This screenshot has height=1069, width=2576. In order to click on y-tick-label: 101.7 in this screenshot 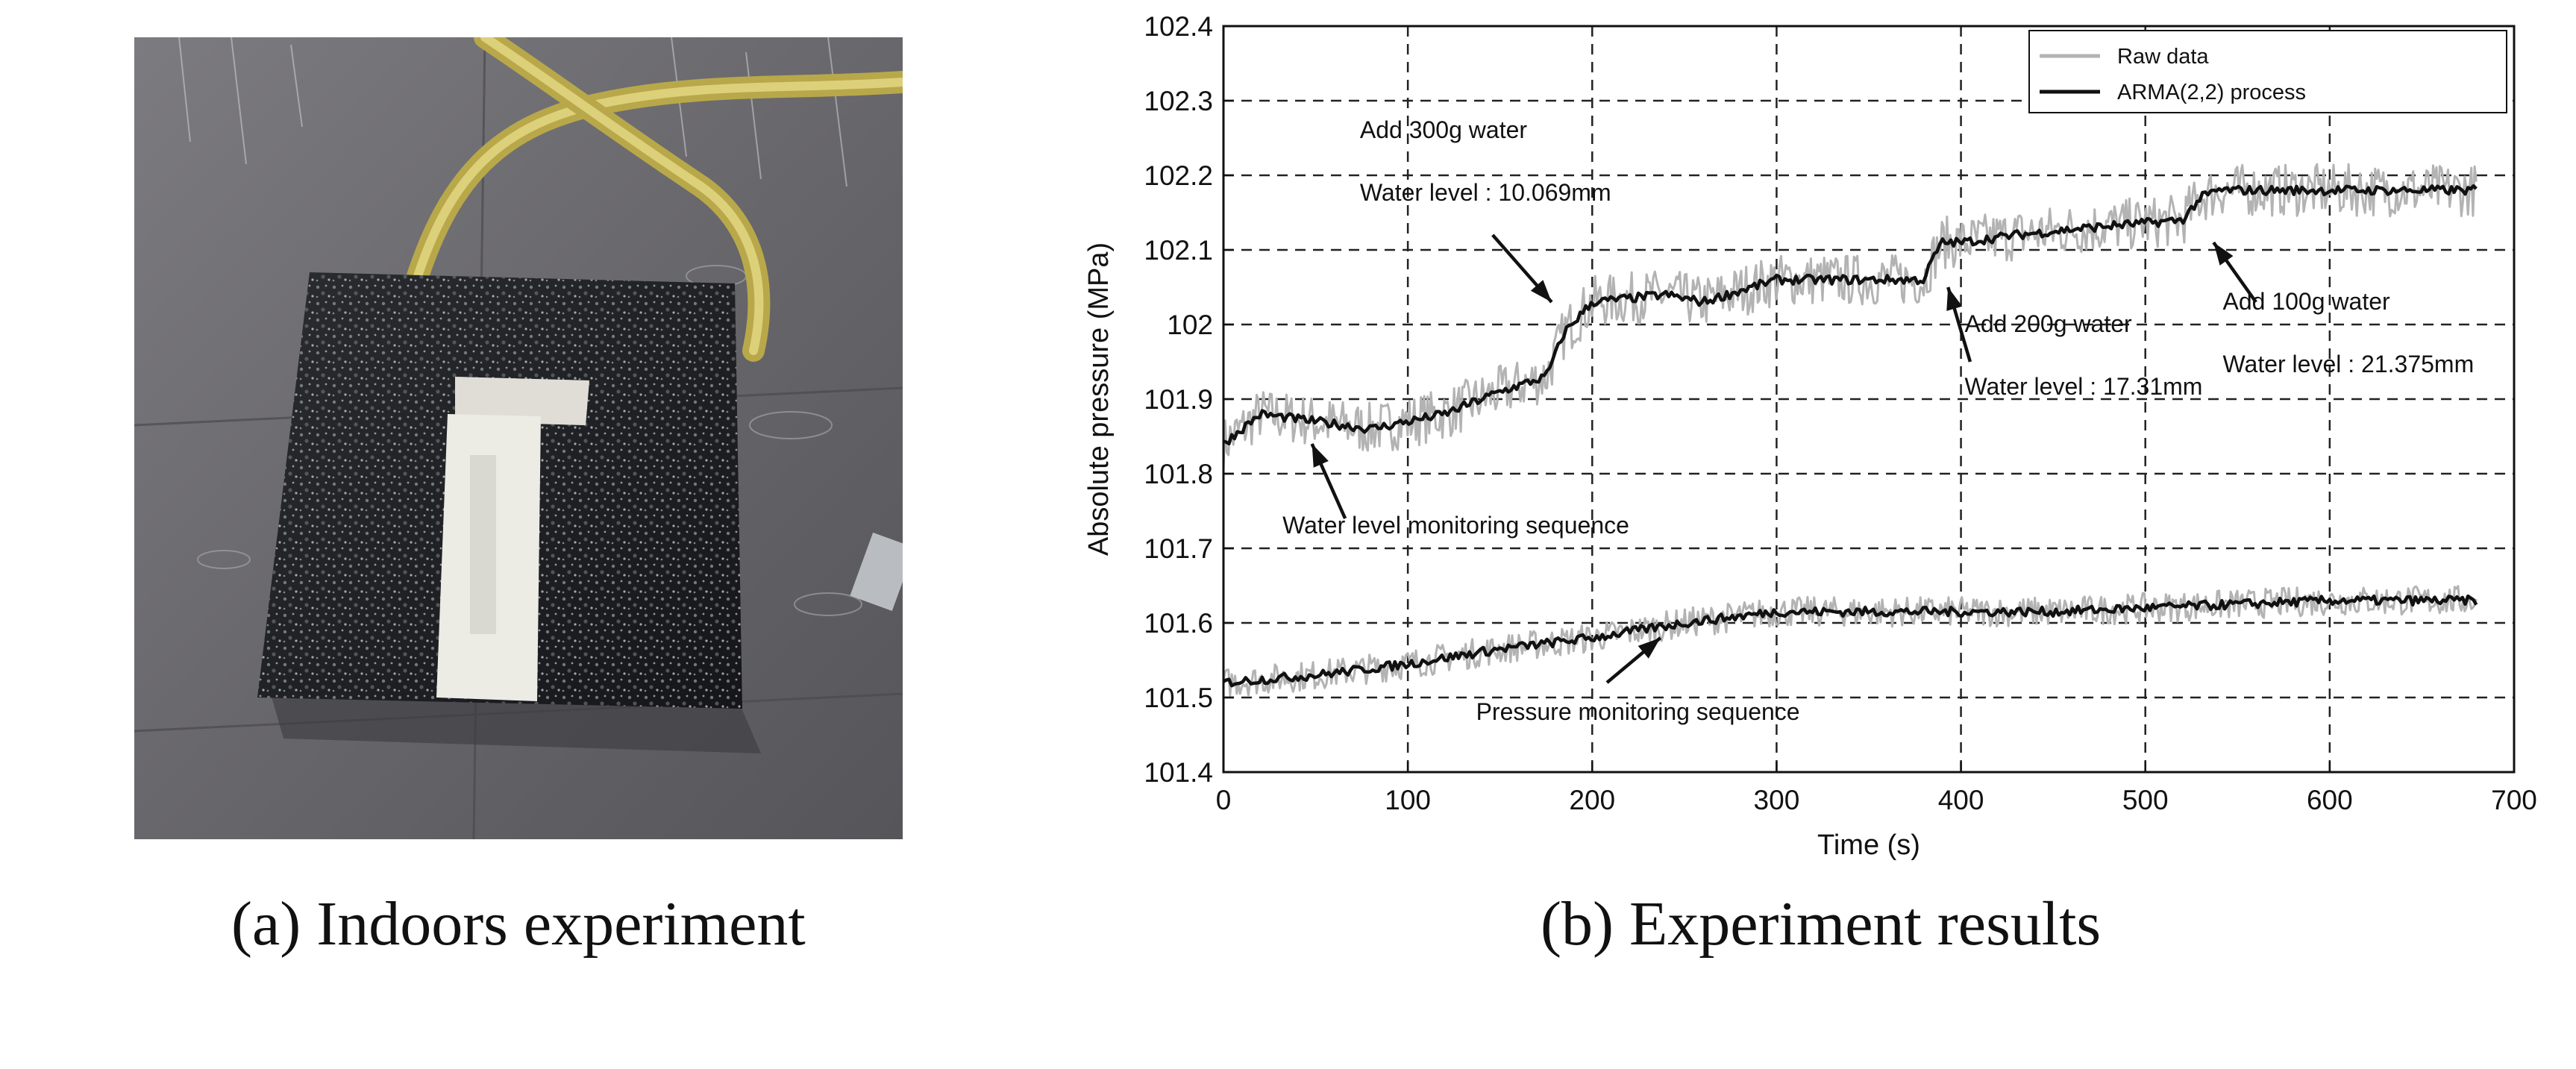, I will do `click(1178, 548)`.